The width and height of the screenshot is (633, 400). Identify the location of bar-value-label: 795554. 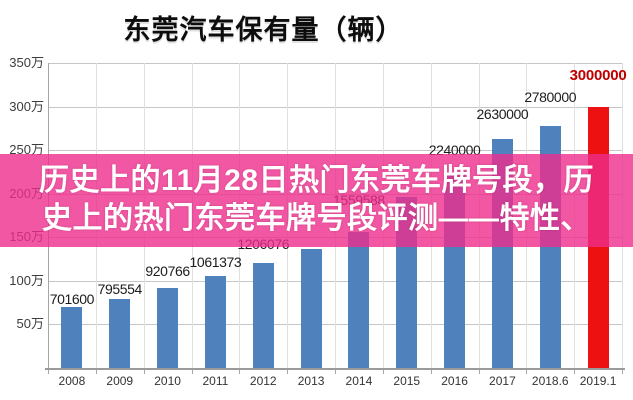
(120, 289).